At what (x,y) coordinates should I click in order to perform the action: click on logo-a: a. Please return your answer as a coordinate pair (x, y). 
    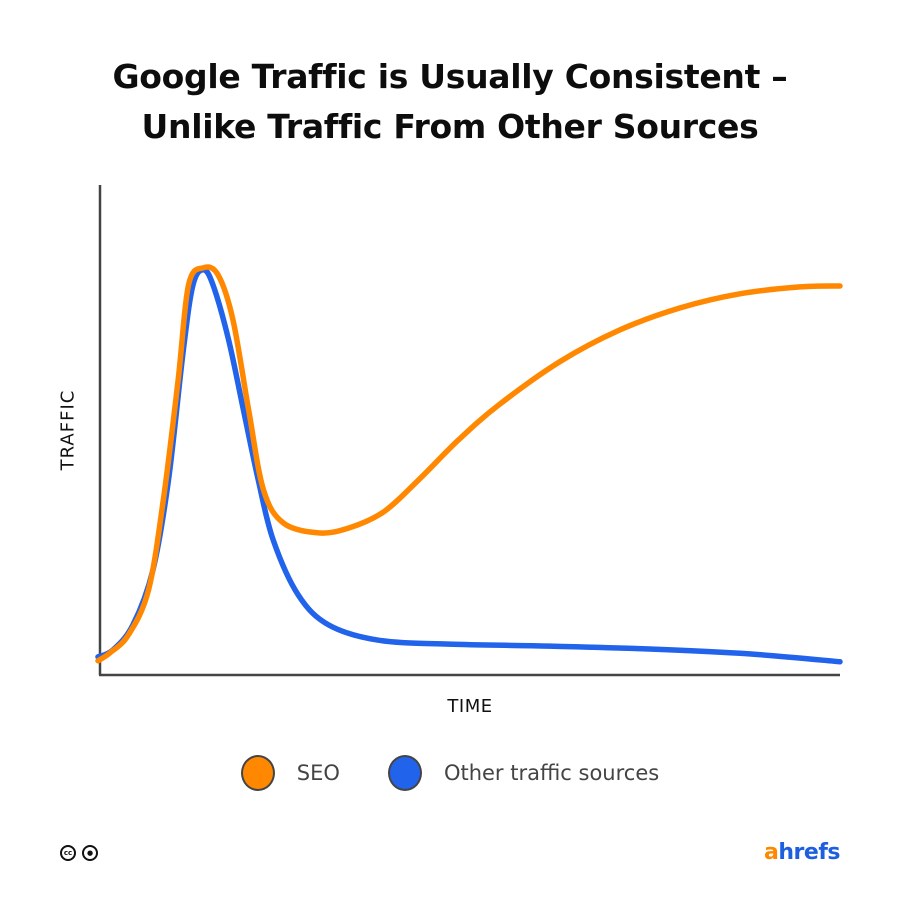
    Looking at the image, I should click on (771, 852).